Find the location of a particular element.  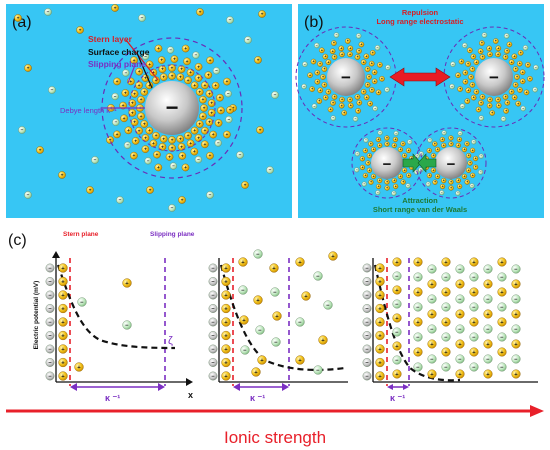

anion-icon-body is located at coordinates (488, 269).